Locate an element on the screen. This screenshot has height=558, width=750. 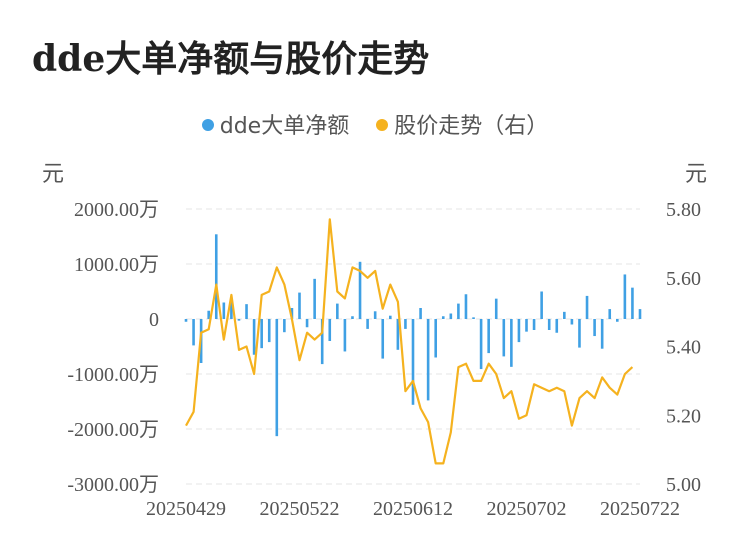
y-left-tick-label: -1000.00万 is located at coordinates (113, 375).